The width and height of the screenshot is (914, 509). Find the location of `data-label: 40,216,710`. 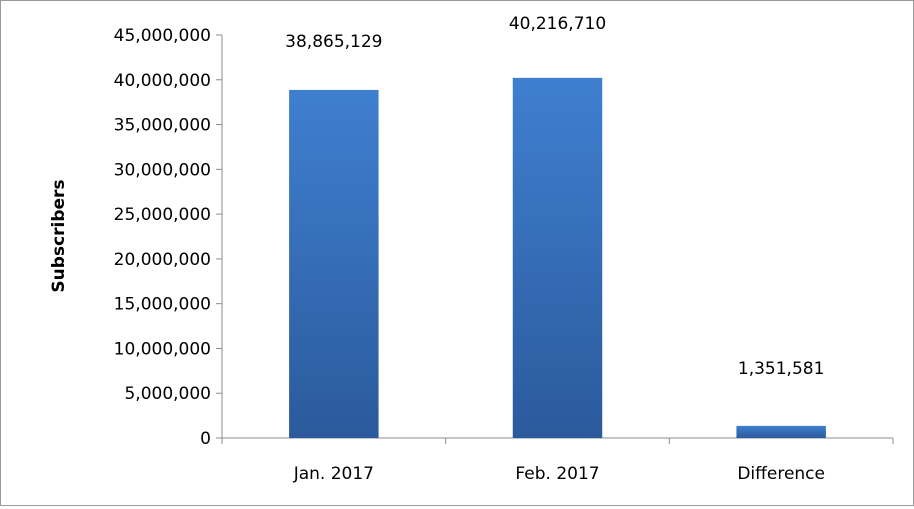

data-label: 40,216,710 is located at coordinates (557, 24).